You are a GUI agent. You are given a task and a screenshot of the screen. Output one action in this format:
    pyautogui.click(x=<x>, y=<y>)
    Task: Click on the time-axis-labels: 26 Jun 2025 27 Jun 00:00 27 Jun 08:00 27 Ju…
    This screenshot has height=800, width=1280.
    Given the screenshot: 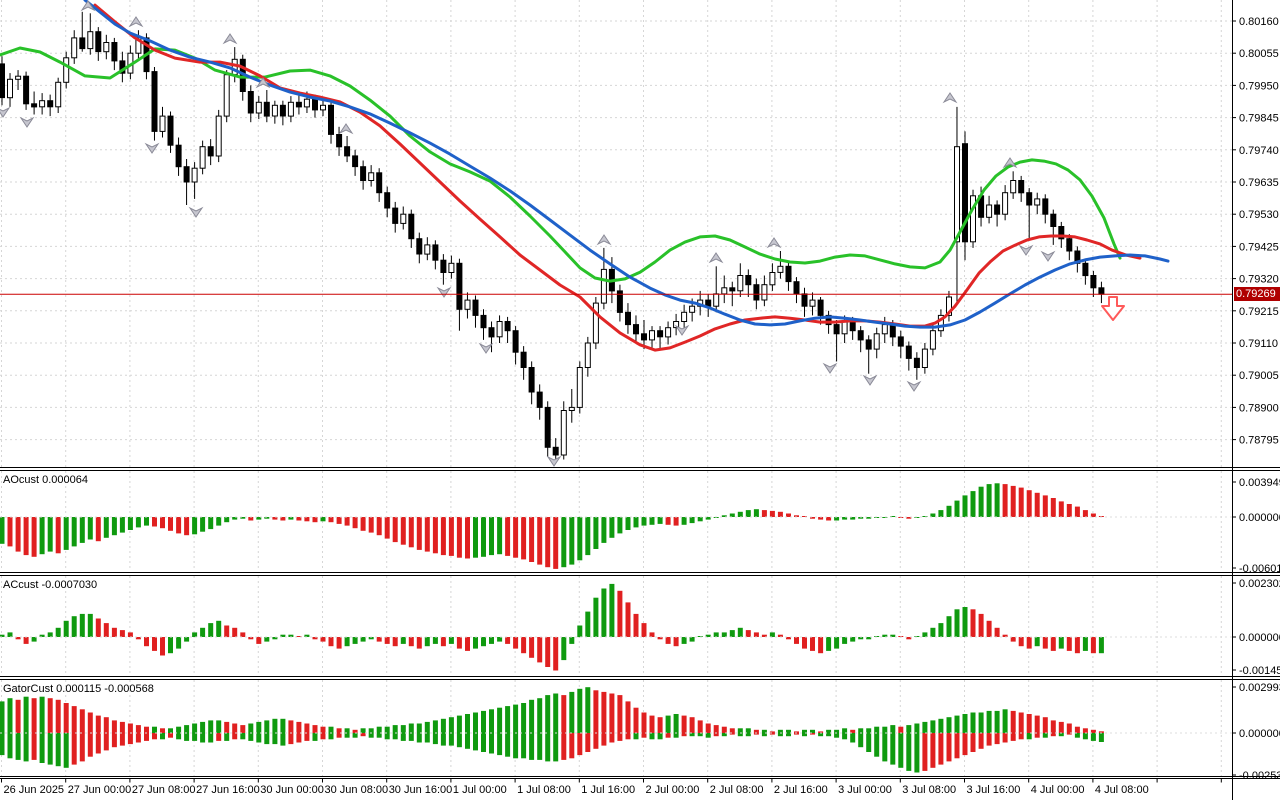 What is the action you would take?
    pyautogui.click(x=611, y=787)
    